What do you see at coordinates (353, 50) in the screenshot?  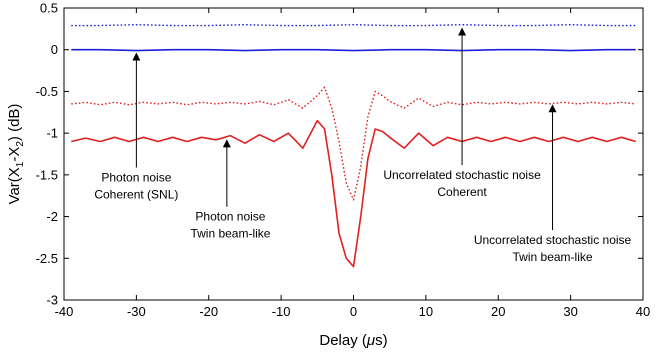 I see `series-line-blue-solid` at bounding box center [353, 50].